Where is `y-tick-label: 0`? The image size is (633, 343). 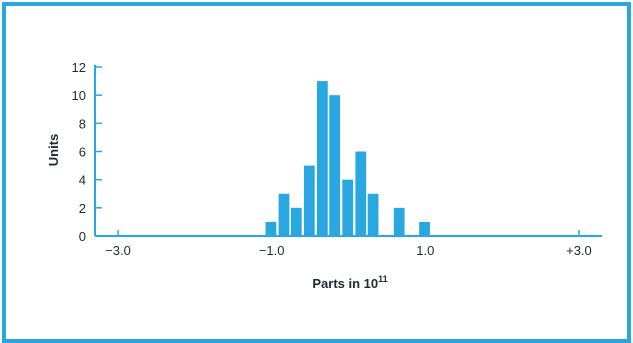 y-tick-label: 0 is located at coordinates (82, 236).